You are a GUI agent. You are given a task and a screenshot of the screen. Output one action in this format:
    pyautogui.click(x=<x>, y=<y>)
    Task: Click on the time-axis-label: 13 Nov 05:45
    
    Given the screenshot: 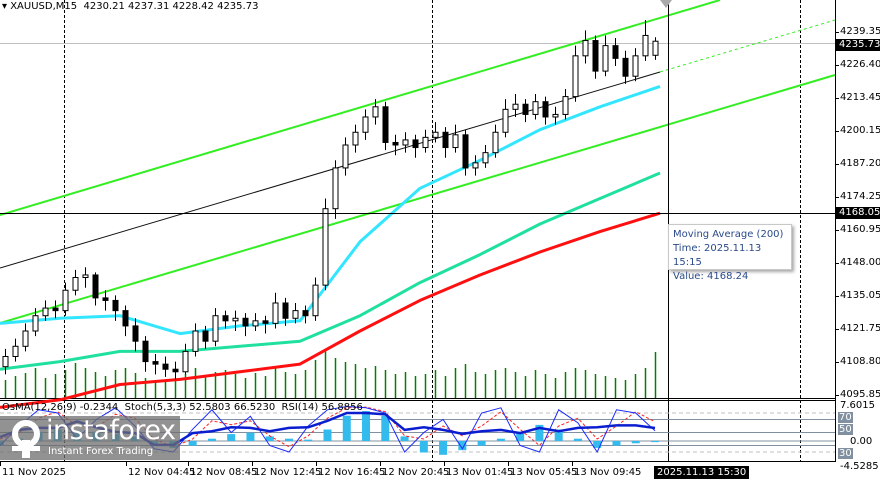 What is the action you would take?
    pyautogui.click(x=544, y=472)
    